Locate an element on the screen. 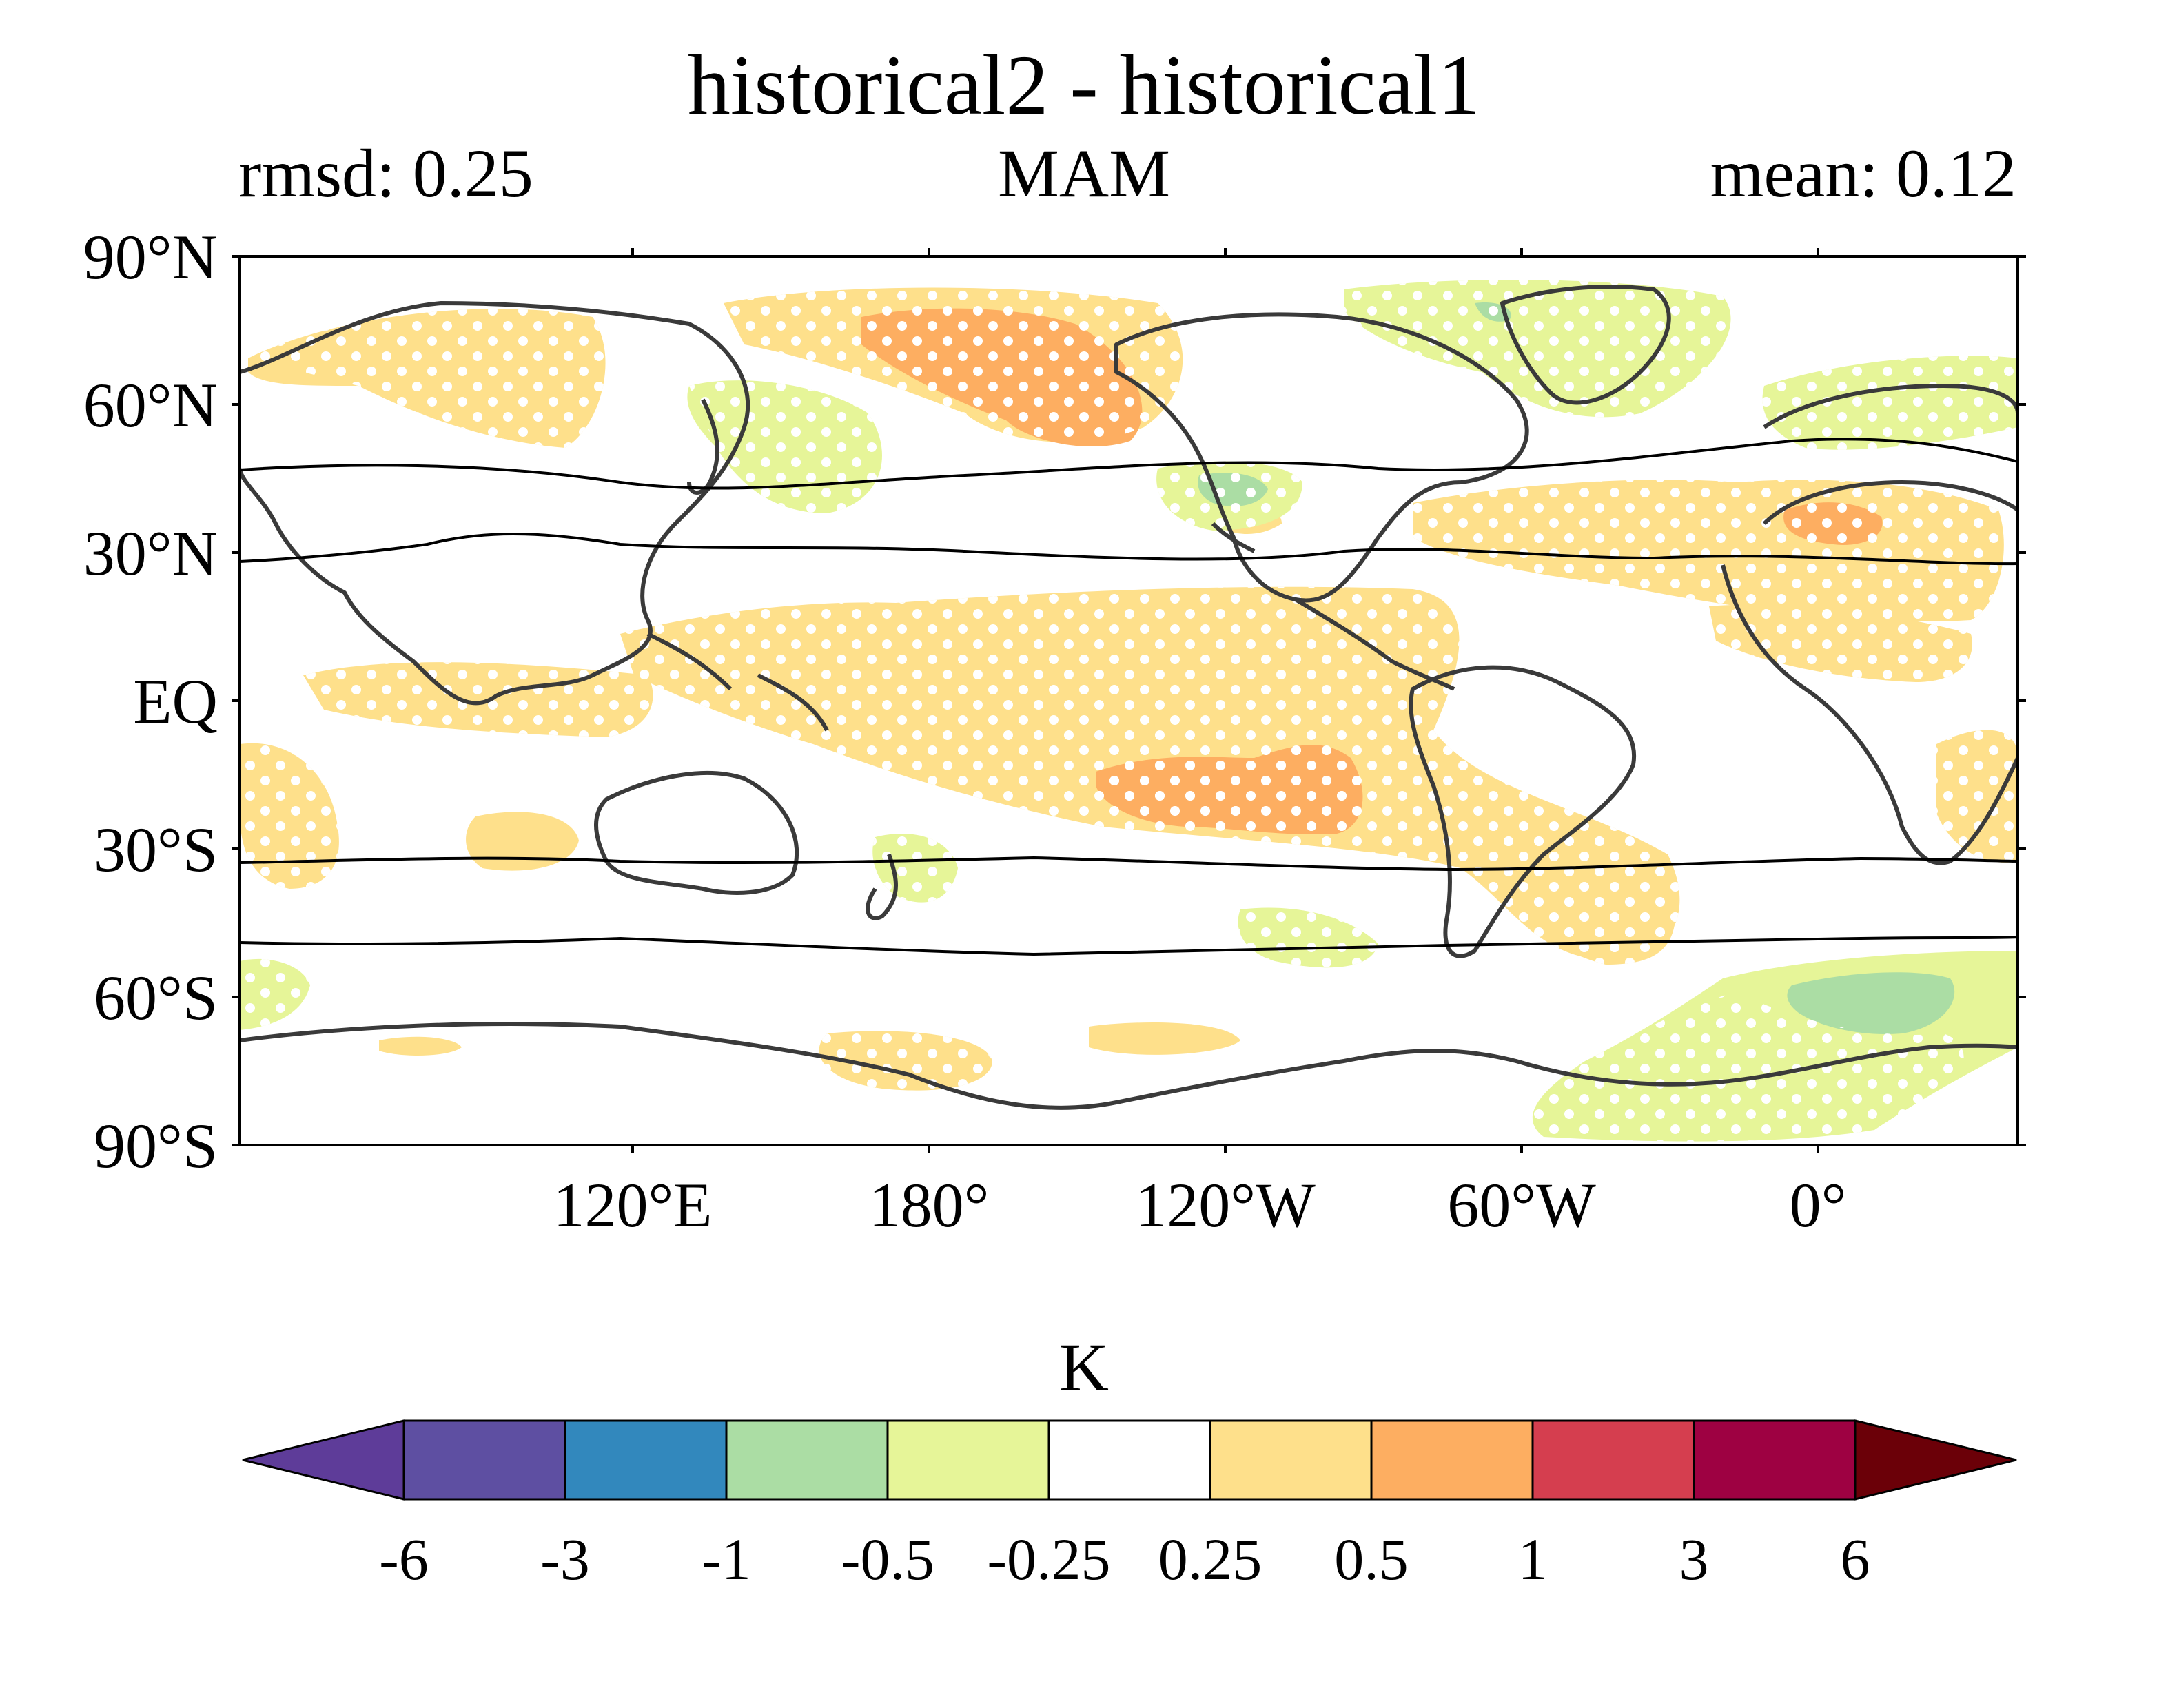 This screenshot has width=2168, height=1708. colorbar-under-arrow is located at coordinates (323, 1460).